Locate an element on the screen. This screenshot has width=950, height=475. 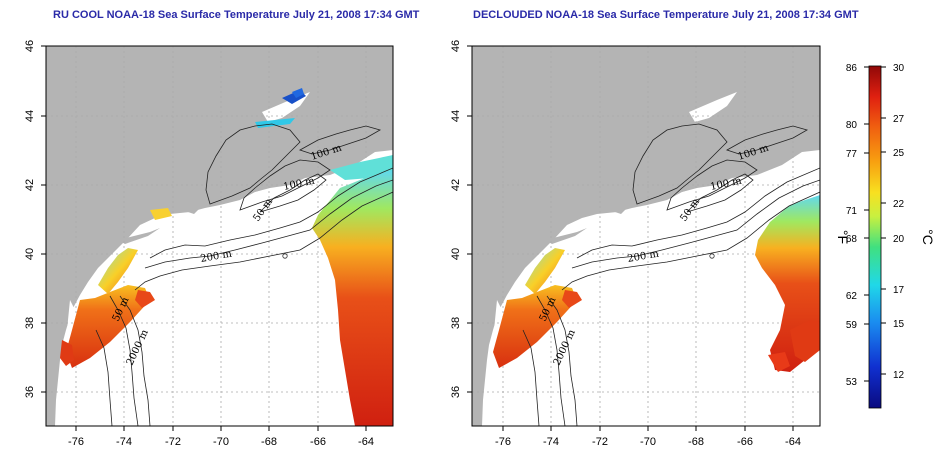
fahrenheit-tick: 68 is located at coordinates (852, 239).